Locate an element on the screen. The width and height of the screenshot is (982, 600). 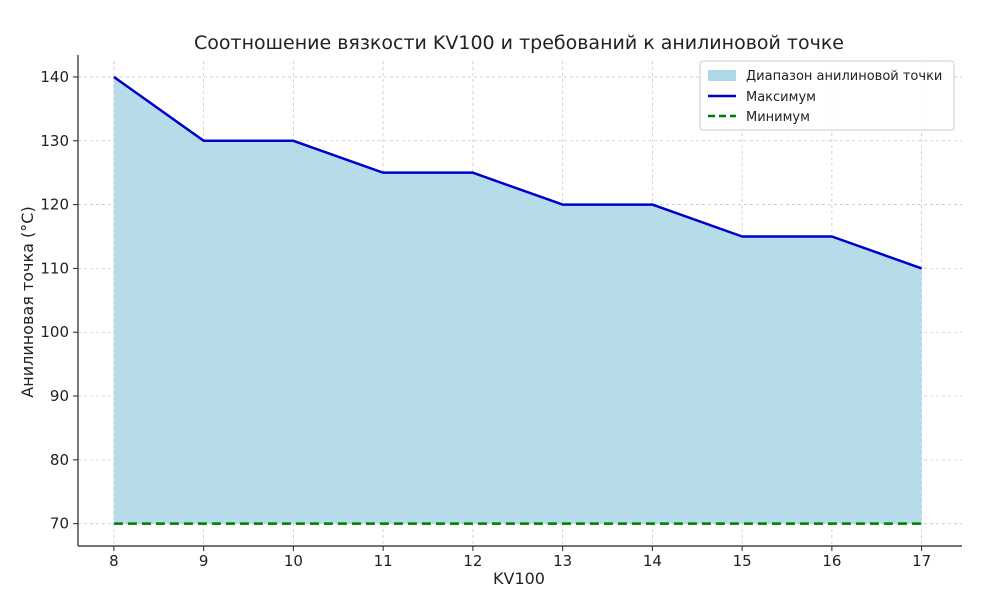
y-tick-label-140: 140 is located at coordinates (54, 77).